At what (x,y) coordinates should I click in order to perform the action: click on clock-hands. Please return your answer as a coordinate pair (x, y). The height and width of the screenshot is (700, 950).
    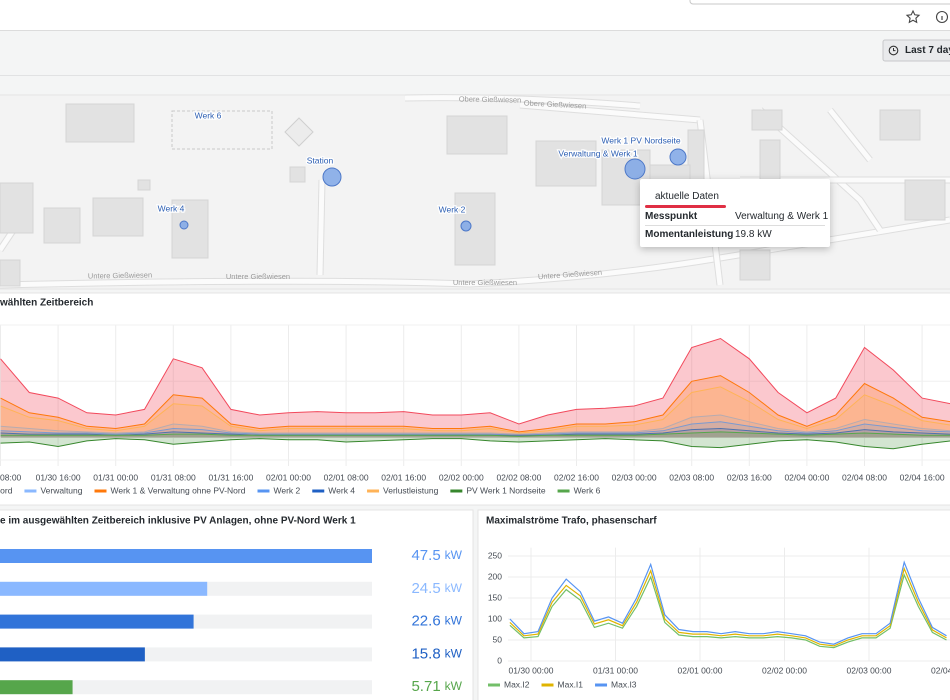
    Looking at the image, I should click on (894, 50).